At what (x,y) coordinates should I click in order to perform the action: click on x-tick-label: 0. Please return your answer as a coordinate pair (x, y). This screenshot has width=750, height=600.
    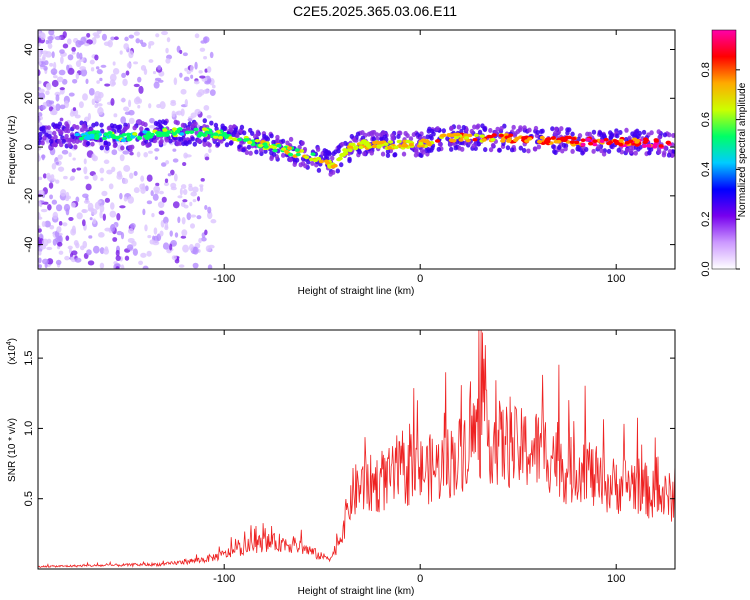
    Looking at the image, I should click on (420, 579).